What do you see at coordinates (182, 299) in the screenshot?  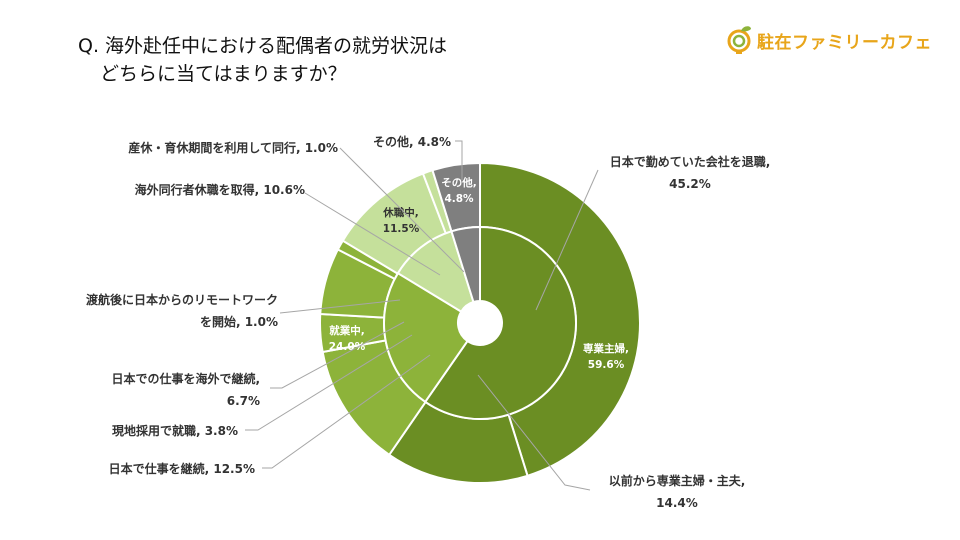 I see `outer-label-5-line-0: 渡航後に日本からのリモートワーク` at bounding box center [182, 299].